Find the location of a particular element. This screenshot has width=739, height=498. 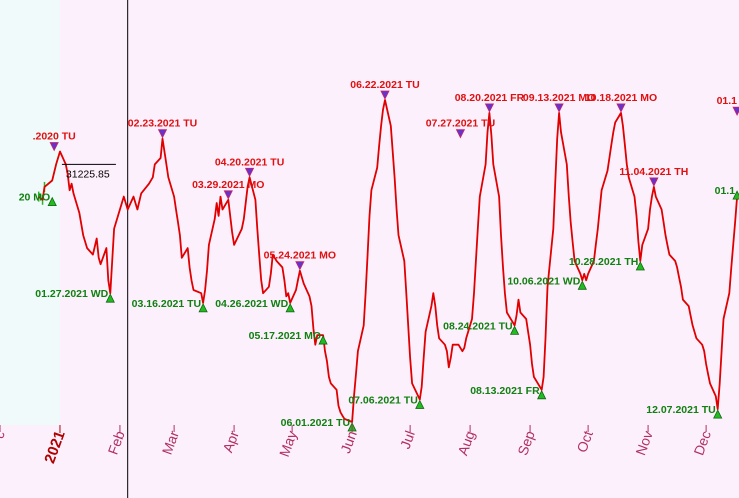

month-label-apr: Apr is located at coordinates (230, 441).